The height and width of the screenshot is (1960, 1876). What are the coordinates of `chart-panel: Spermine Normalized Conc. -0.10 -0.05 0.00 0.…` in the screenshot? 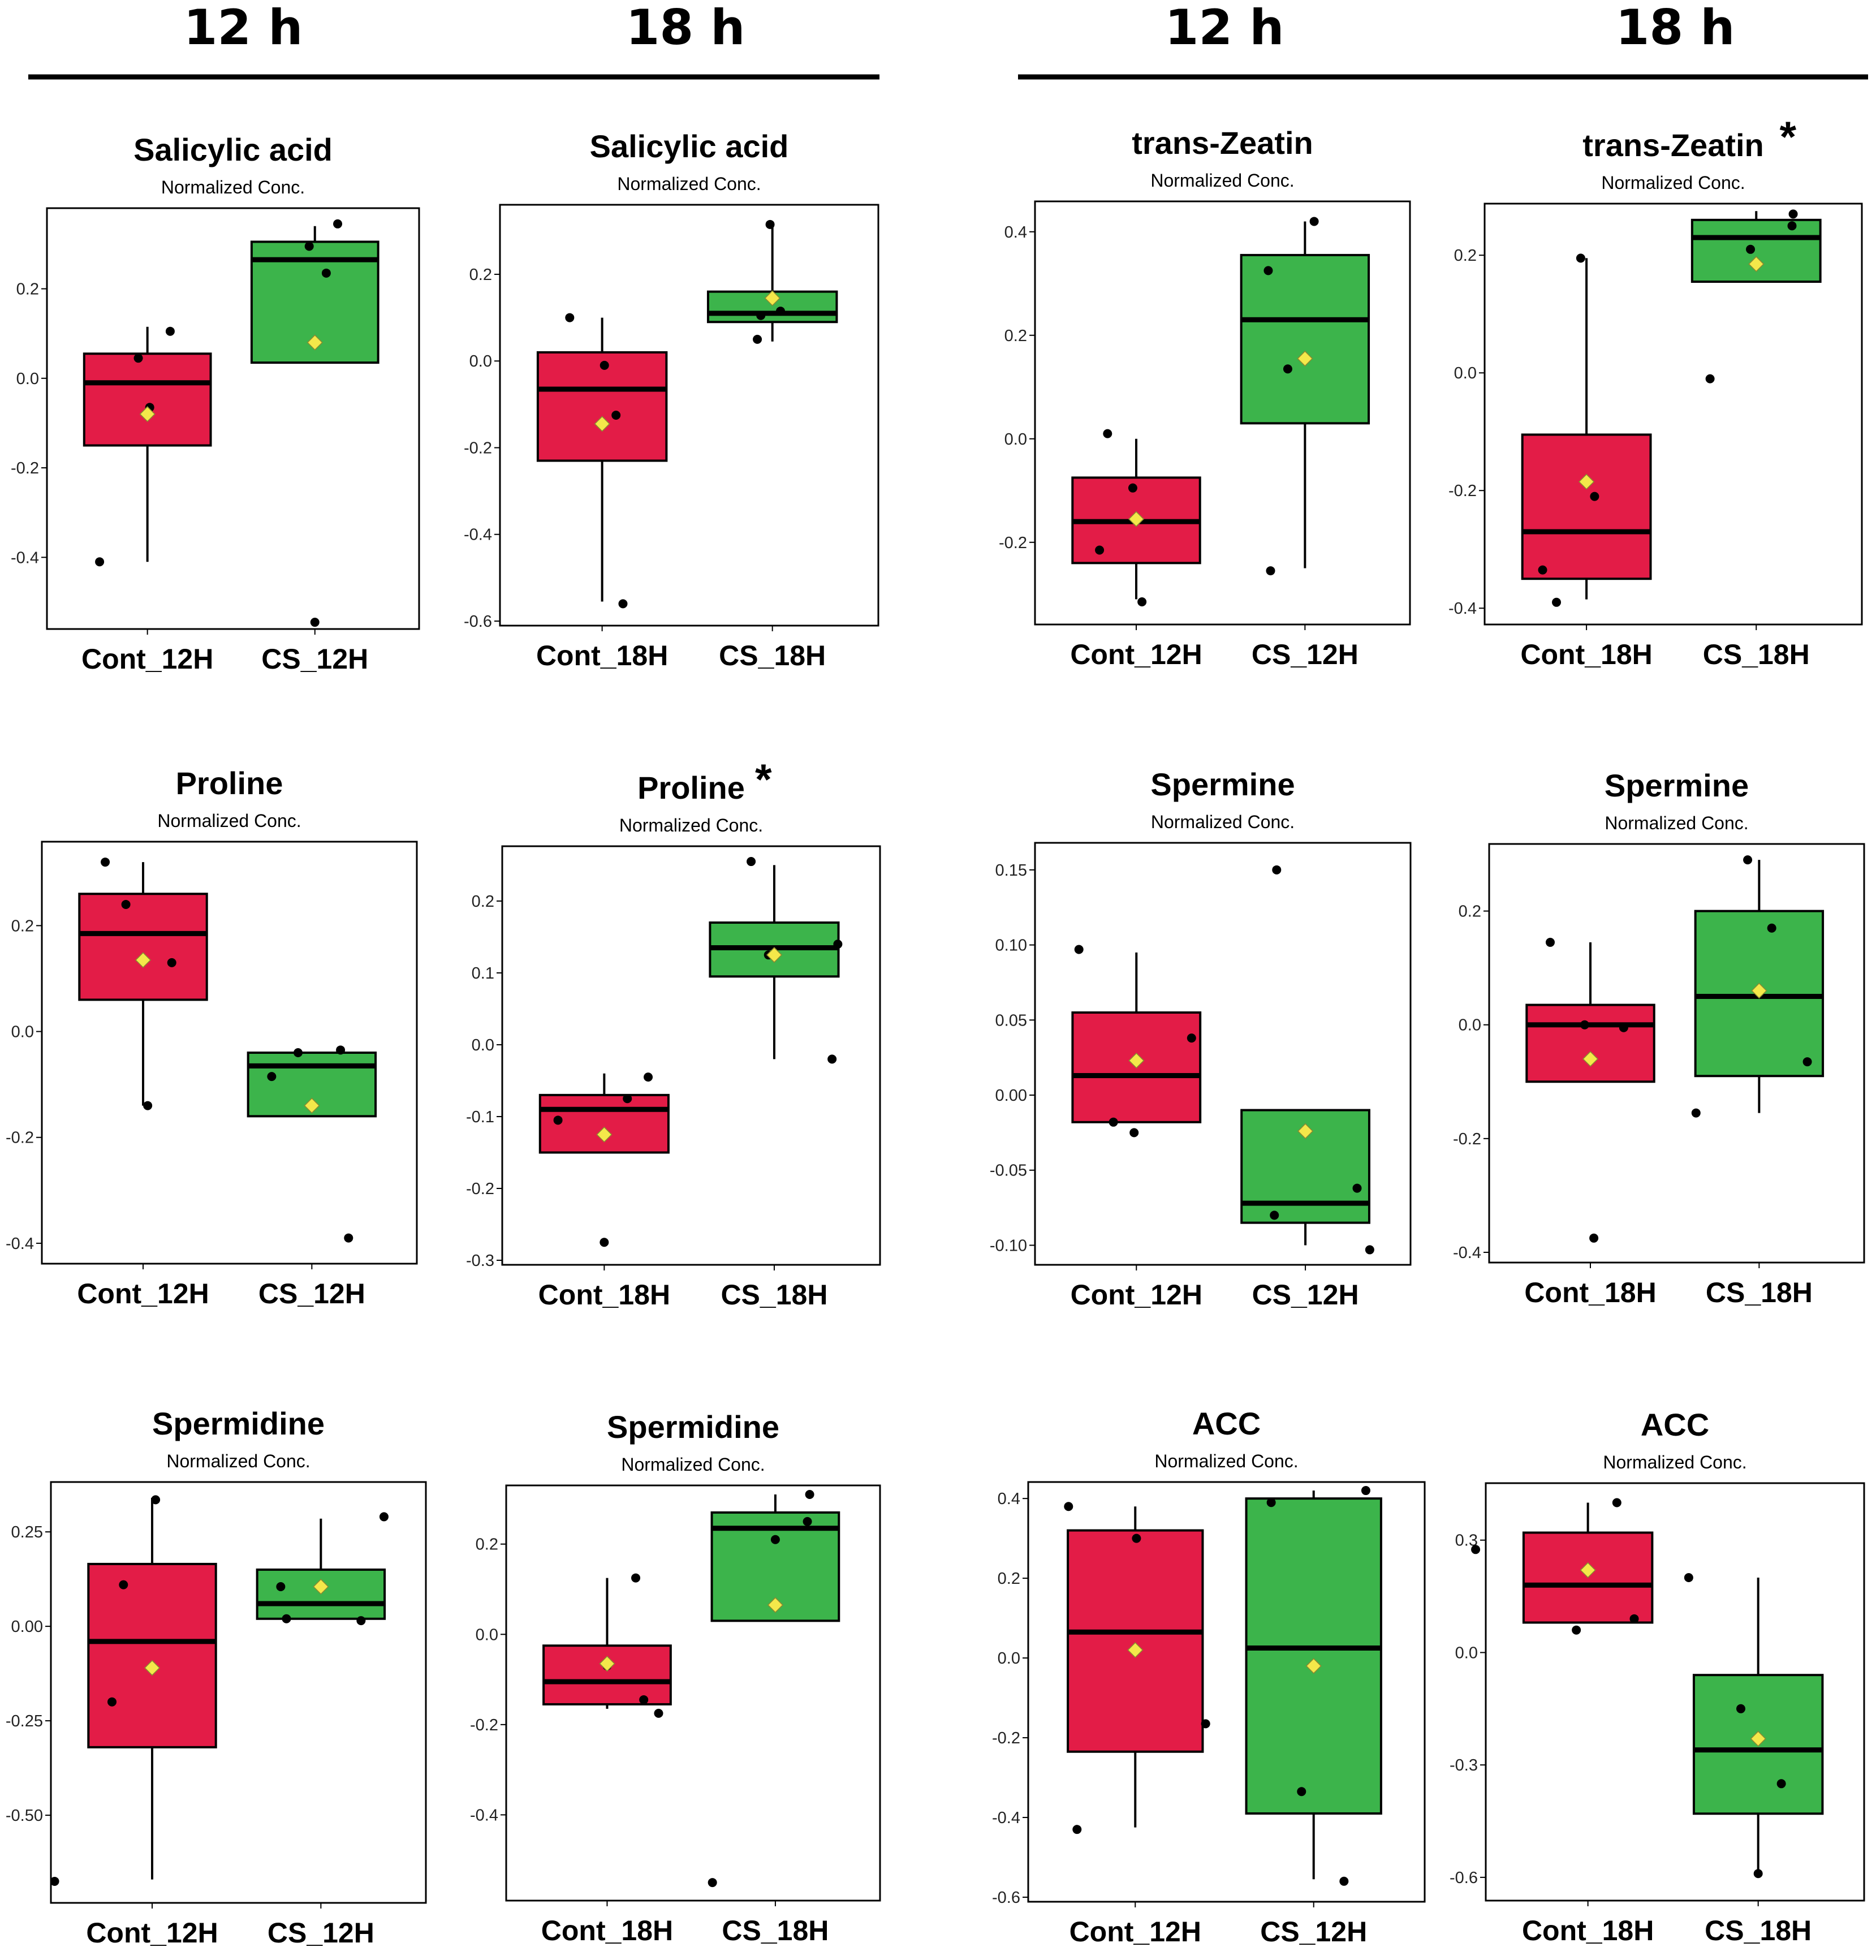 It's located at (1201, 1038).